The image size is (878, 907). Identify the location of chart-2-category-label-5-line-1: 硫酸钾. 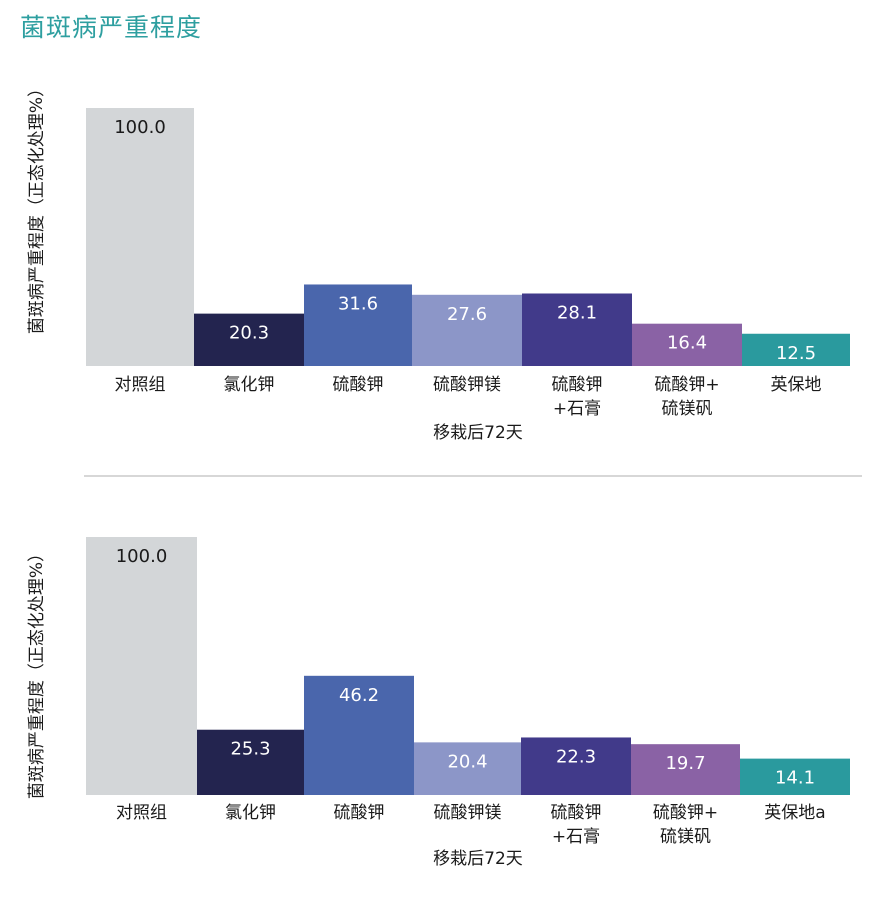
(576, 813).